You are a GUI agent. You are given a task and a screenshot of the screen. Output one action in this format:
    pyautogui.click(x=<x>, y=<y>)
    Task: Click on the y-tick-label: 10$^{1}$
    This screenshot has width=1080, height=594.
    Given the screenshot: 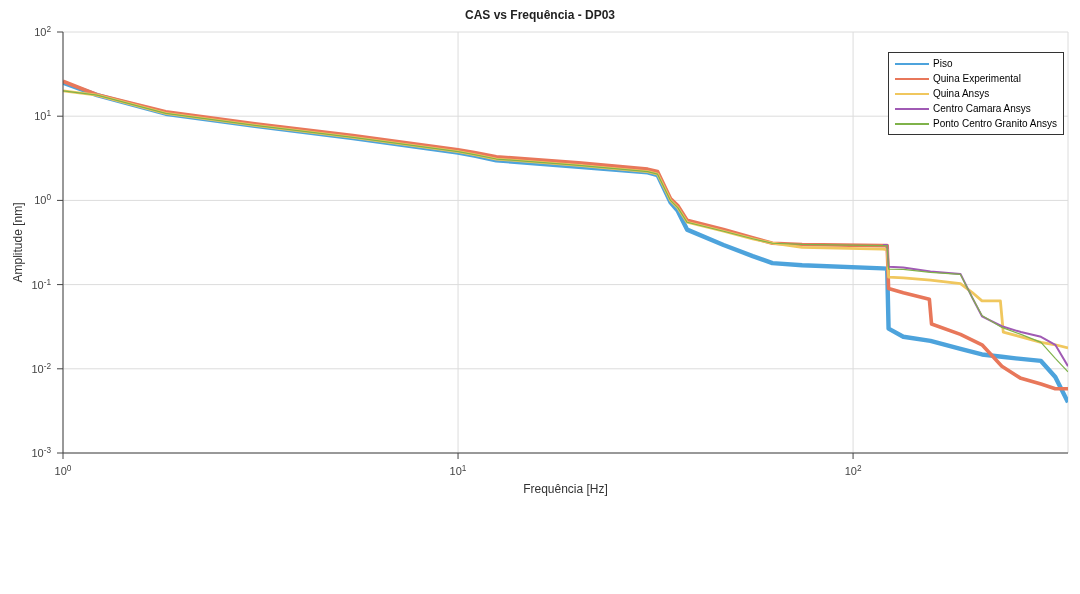 What is the action you would take?
    pyautogui.click(x=43, y=115)
    